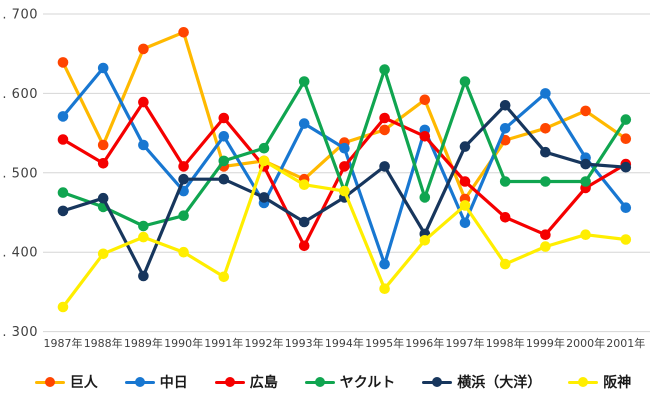  I want to click on data-point-chunichi-1993年, so click(304, 123).